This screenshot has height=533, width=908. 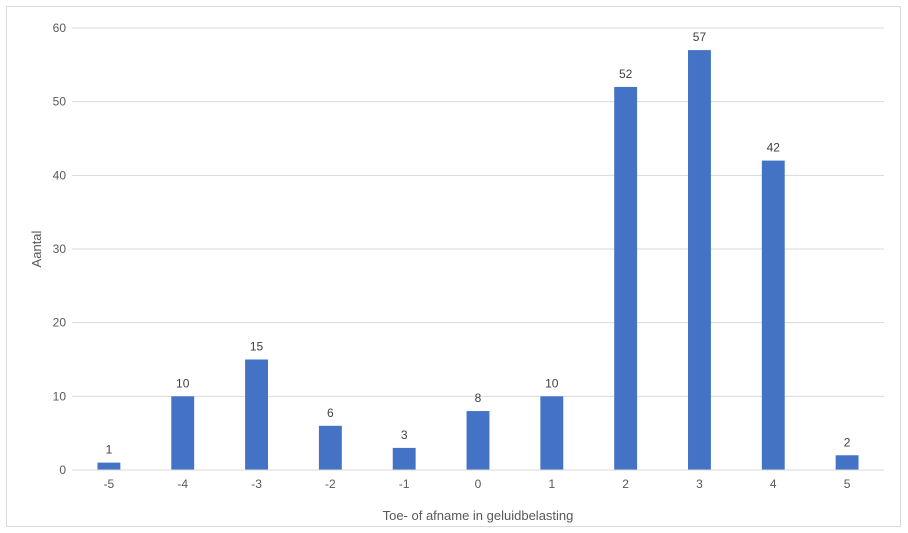 What do you see at coordinates (773, 484) in the screenshot?
I see `x-tick-label: 4` at bounding box center [773, 484].